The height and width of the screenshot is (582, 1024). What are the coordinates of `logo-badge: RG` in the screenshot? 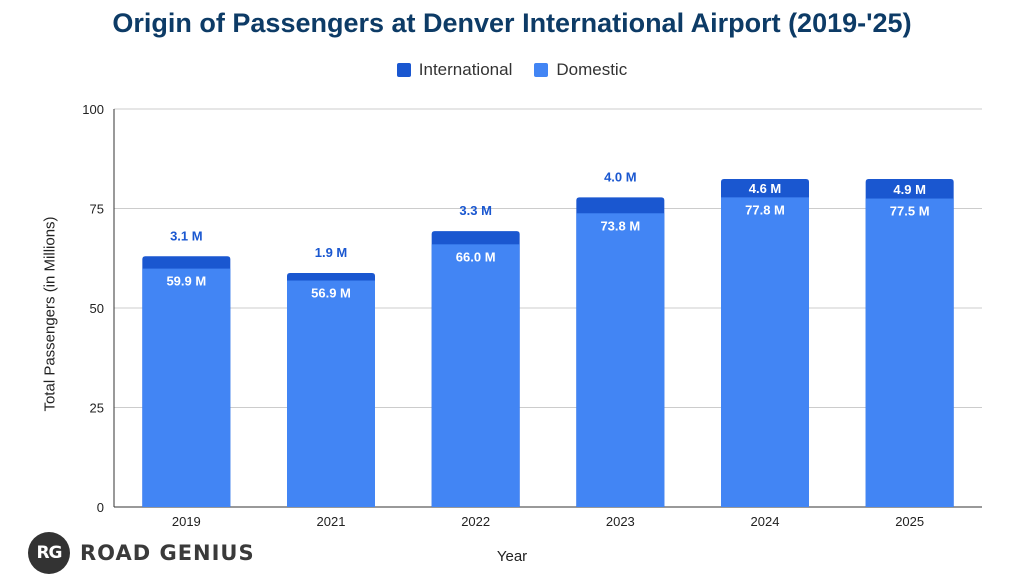 It's located at (49, 553).